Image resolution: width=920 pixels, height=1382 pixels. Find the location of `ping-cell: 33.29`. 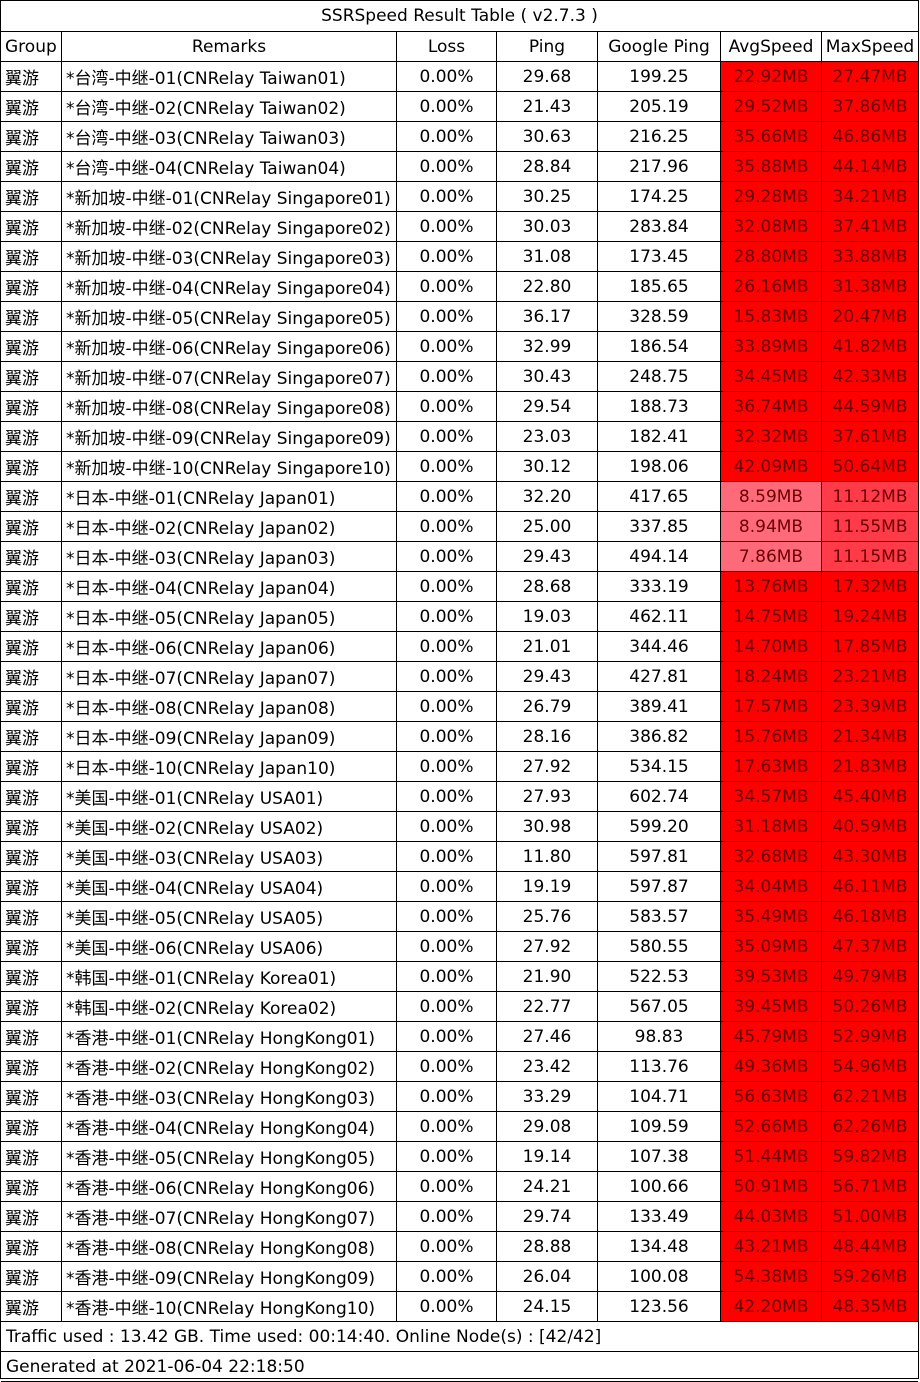

ping-cell: 33.29 is located at coordinates (547, 1097).